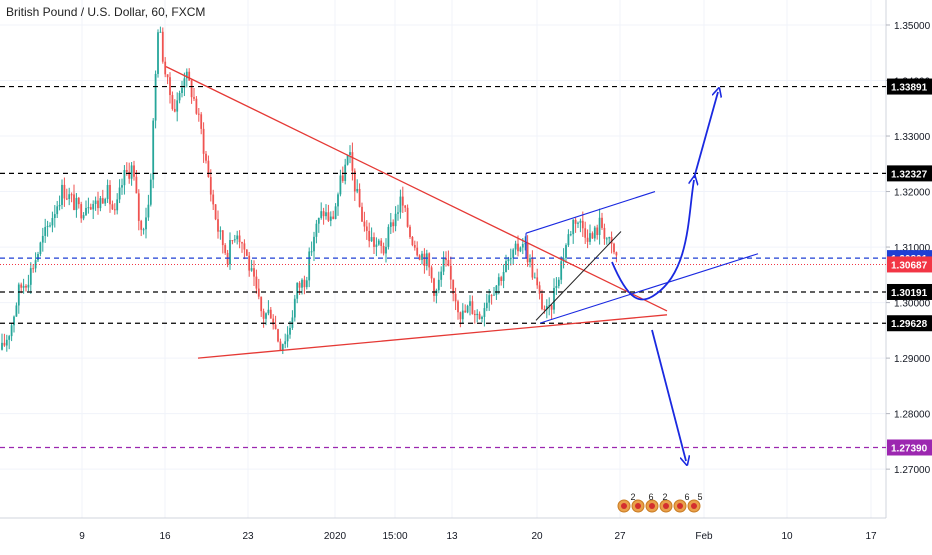  I want to click on blue-channel-lower, so click(649, 288).